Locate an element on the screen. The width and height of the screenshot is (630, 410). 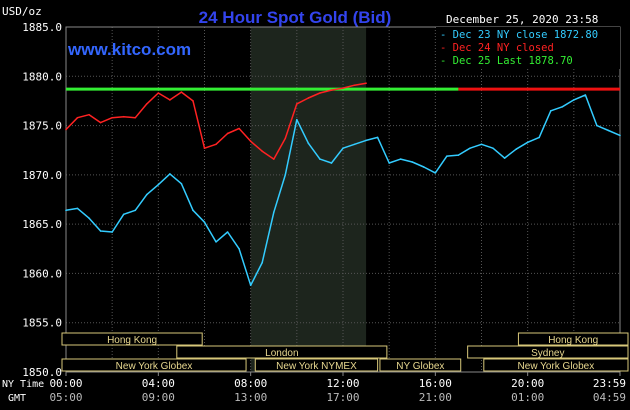
timestamp: December 25, 2020 23:58 is located at coordinates (522, 19).